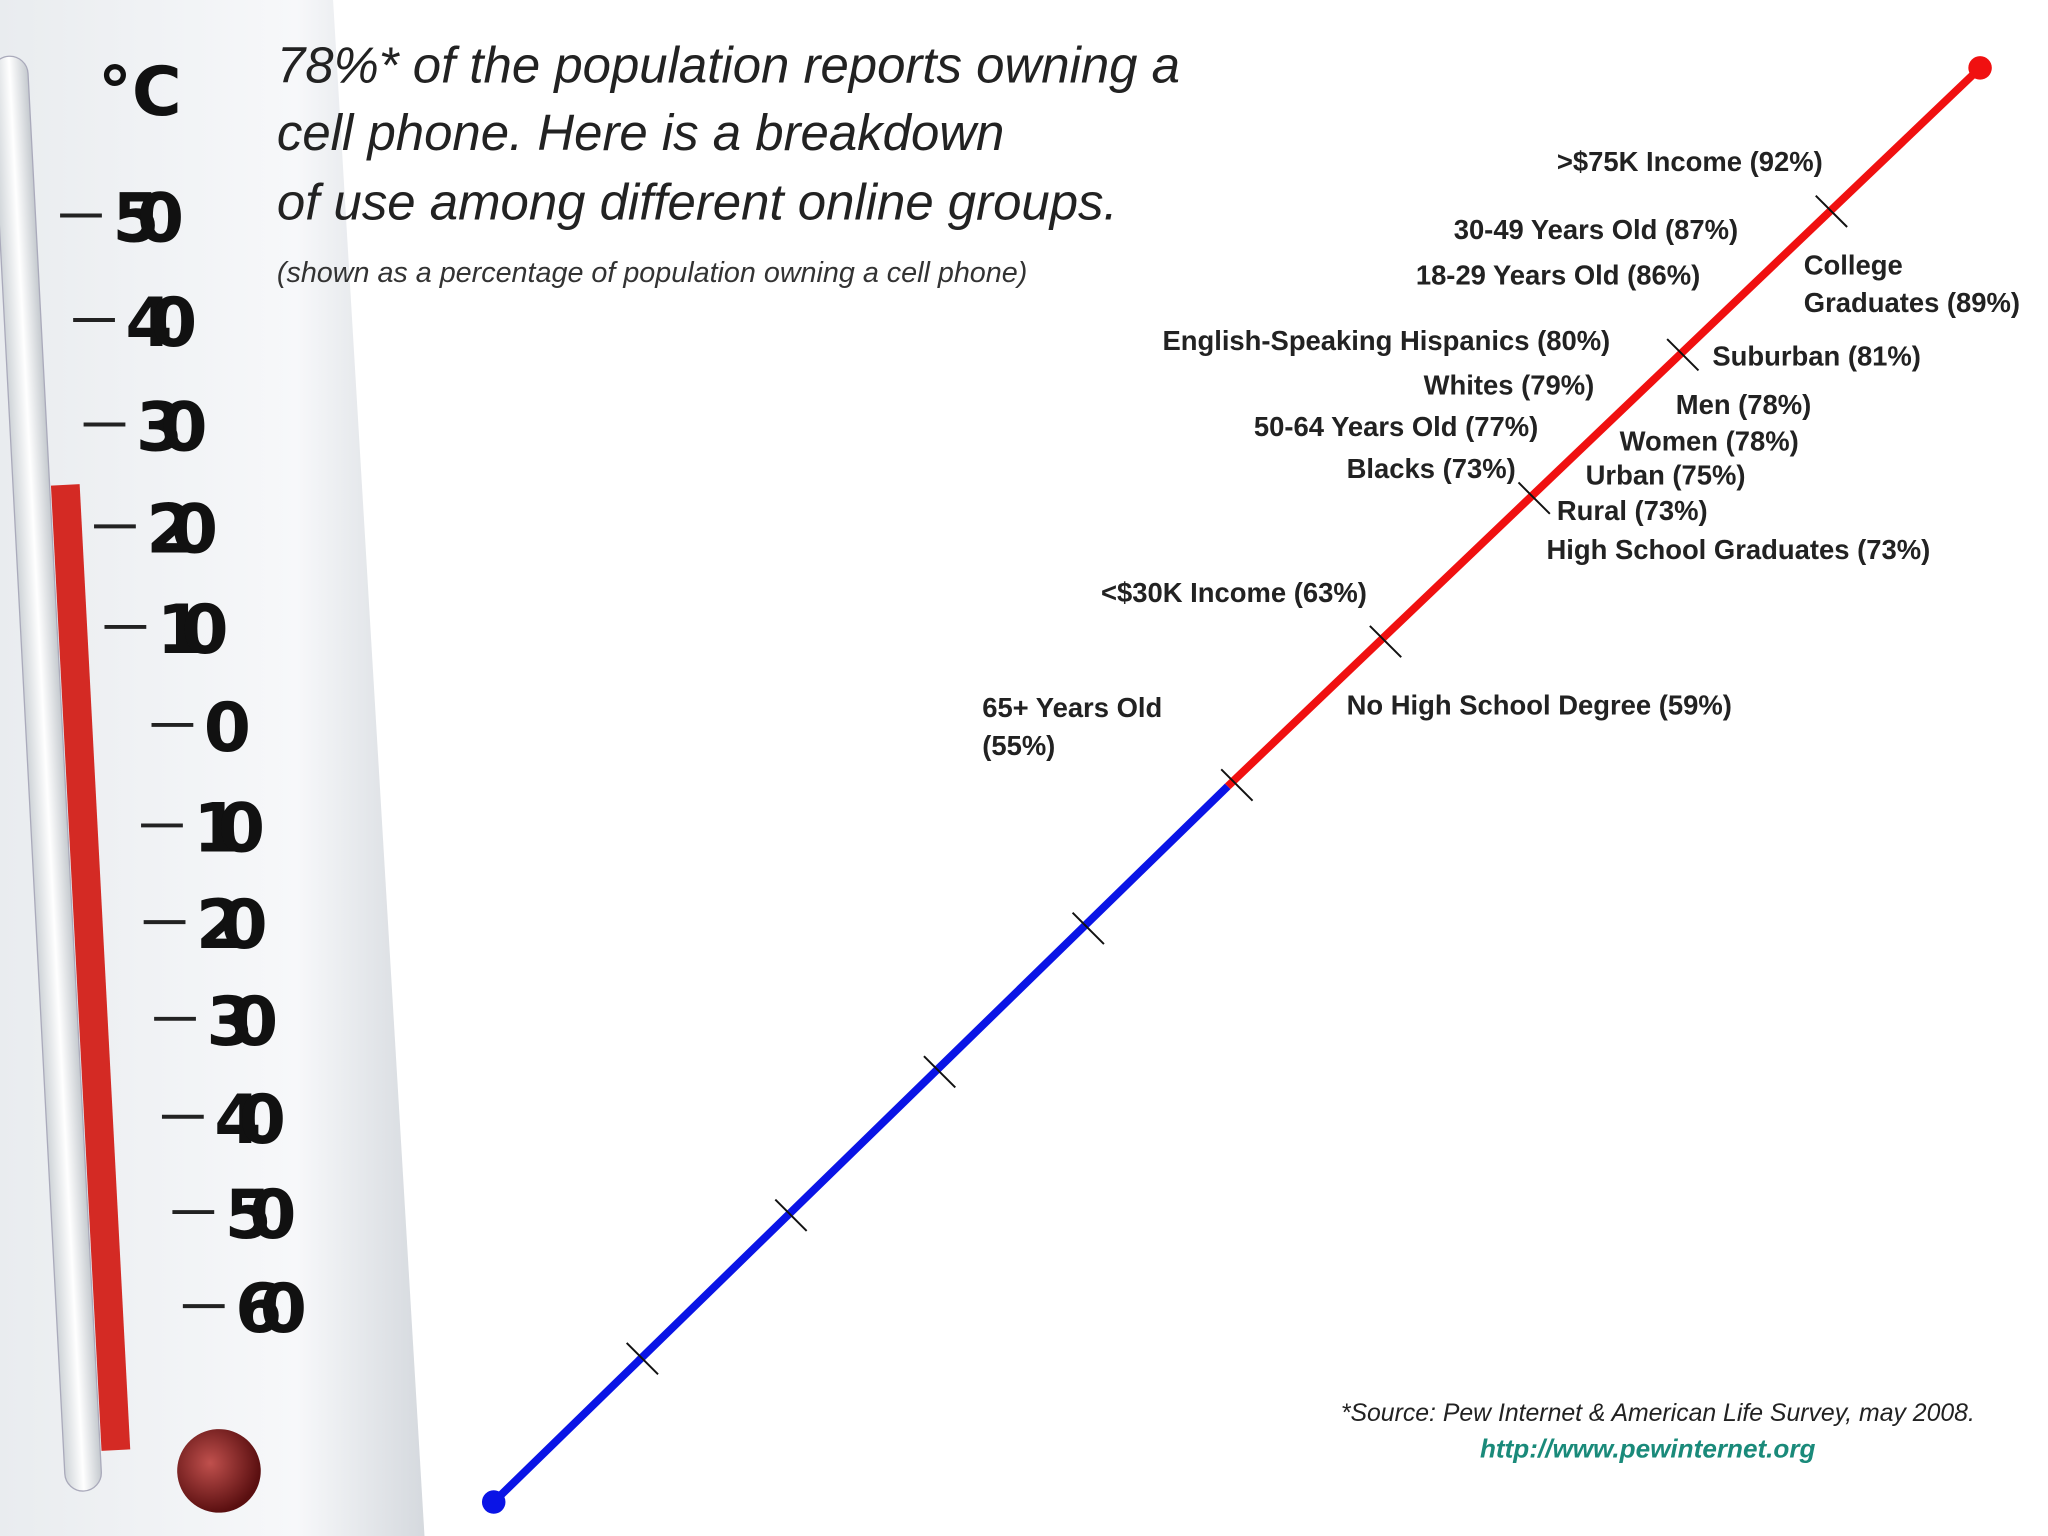 This screenshot has height=1536, width=2048. Describe the element at coordinates (1596, 229) in the screenshot. I see `group-label: 30-49 Years Old (87%)` at that location.